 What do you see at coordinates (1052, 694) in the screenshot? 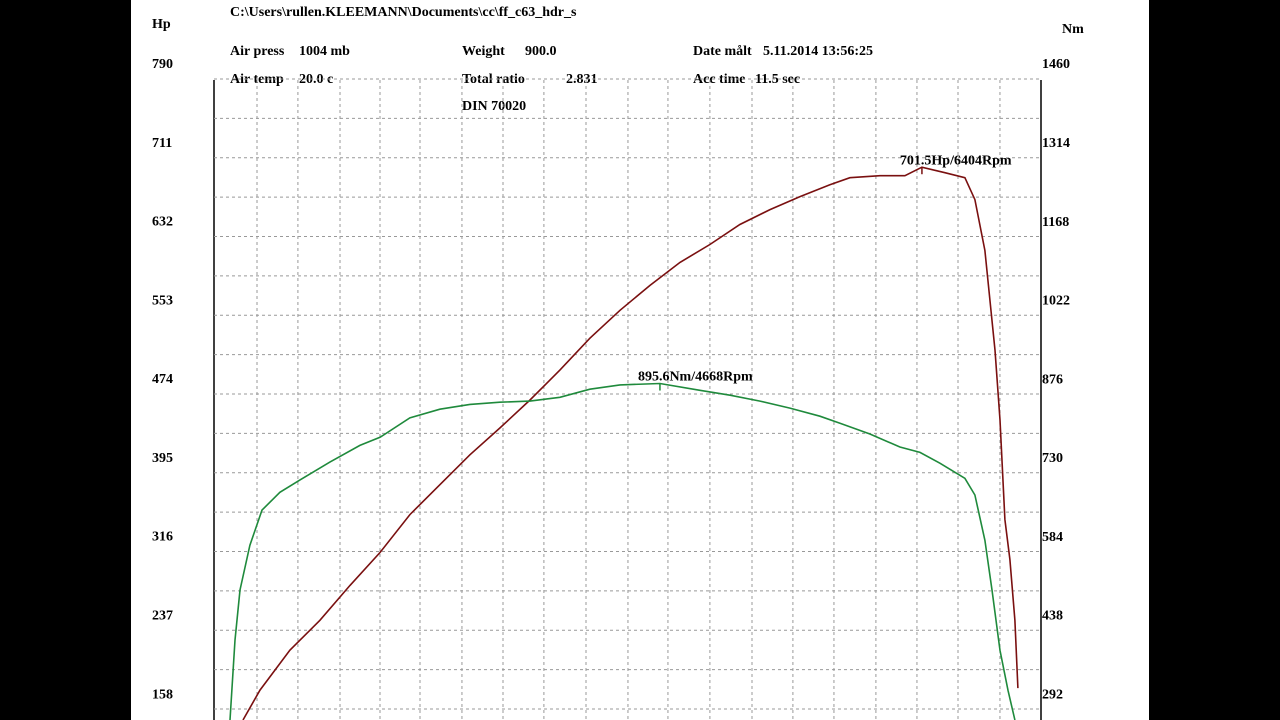
I see `y2-tick-label: 292` at bounding box center [1052, 694].